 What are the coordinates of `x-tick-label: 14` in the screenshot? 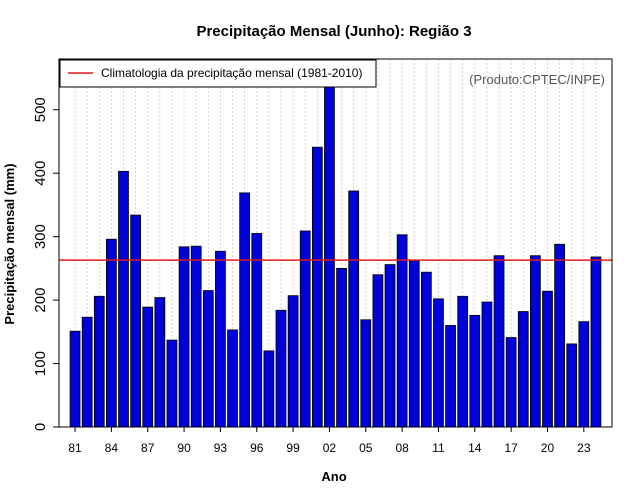 It's located at (475, 448).